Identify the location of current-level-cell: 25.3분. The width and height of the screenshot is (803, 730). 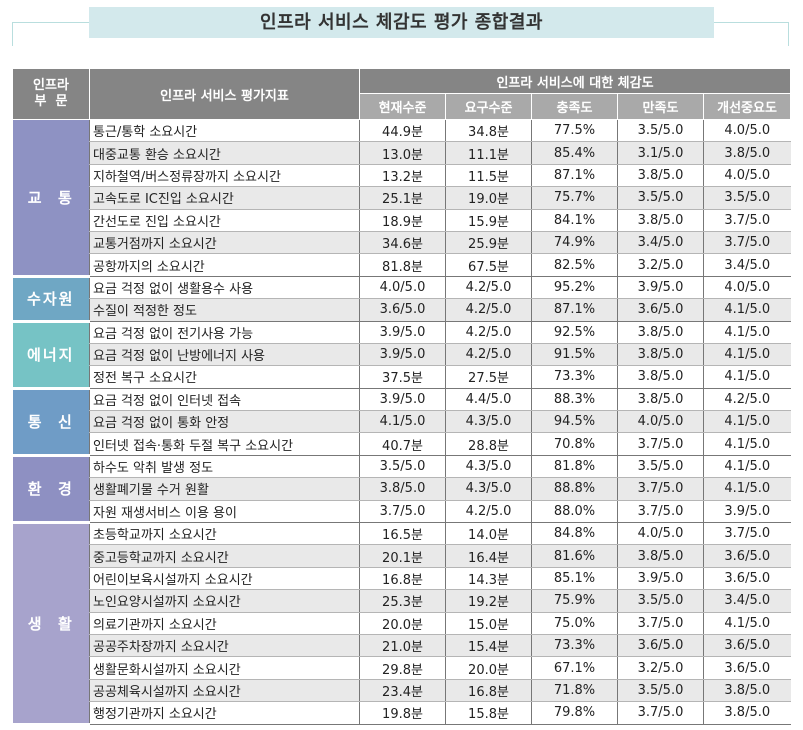
(402, 601).